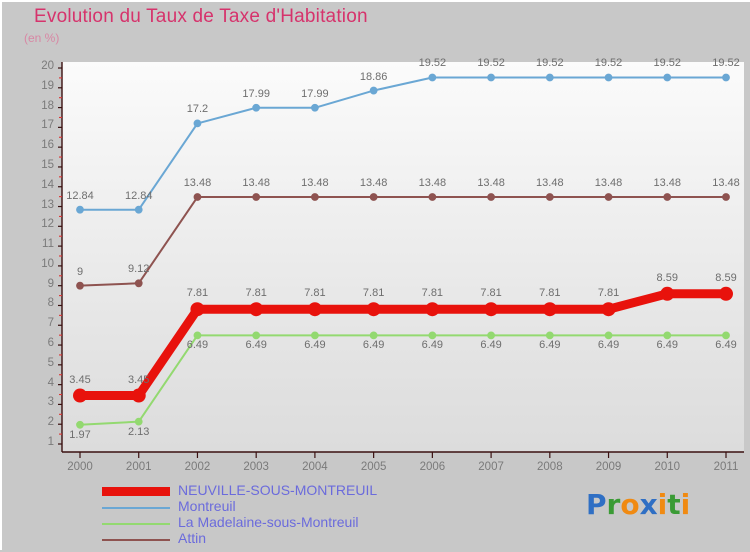 Image resolution: width=750 pixels, height=552 pixels. Describe the element at coordinates (47, 224) in the screenshot. I see `y-axis-tick-label: 12` at that location.